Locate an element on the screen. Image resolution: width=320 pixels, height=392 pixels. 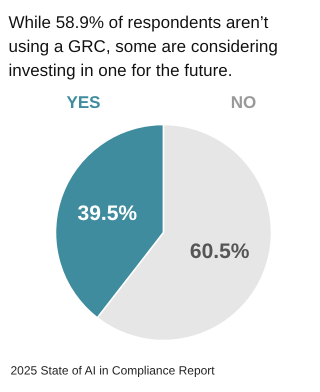
chart-title: While 58.9% of respondents aren’t using a GRC, some are considering investing in one for the future. is located at coordinates (143, 46).